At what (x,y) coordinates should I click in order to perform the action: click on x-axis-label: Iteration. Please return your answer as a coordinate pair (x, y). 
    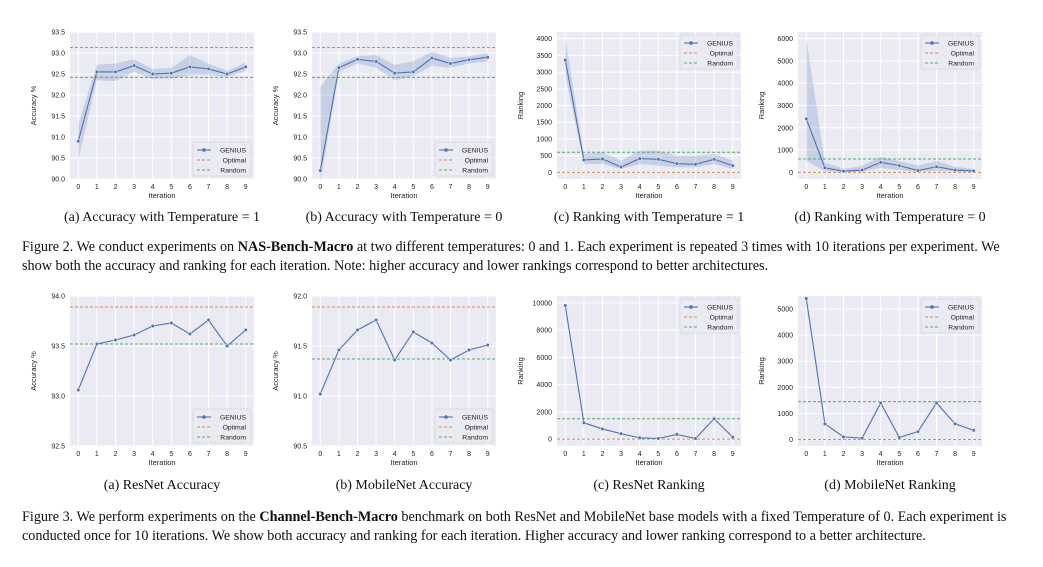
    Looking at the image, I should click on (648, 195).